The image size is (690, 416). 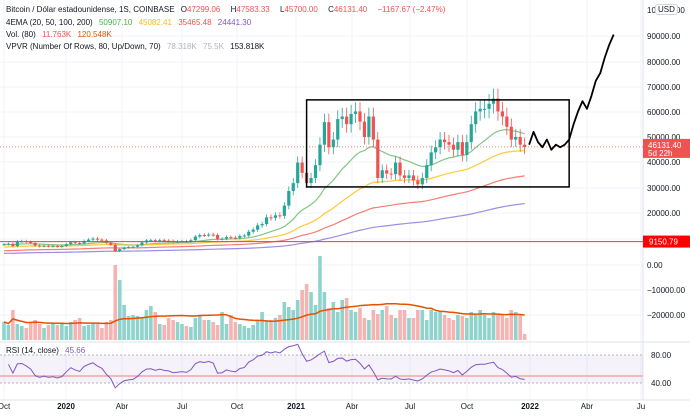 What do you see at coordinates (47, 351) in the screenshot?
I see `rsi-legend: RSI (14, close) 45.66` at bounding box center [47, 351].